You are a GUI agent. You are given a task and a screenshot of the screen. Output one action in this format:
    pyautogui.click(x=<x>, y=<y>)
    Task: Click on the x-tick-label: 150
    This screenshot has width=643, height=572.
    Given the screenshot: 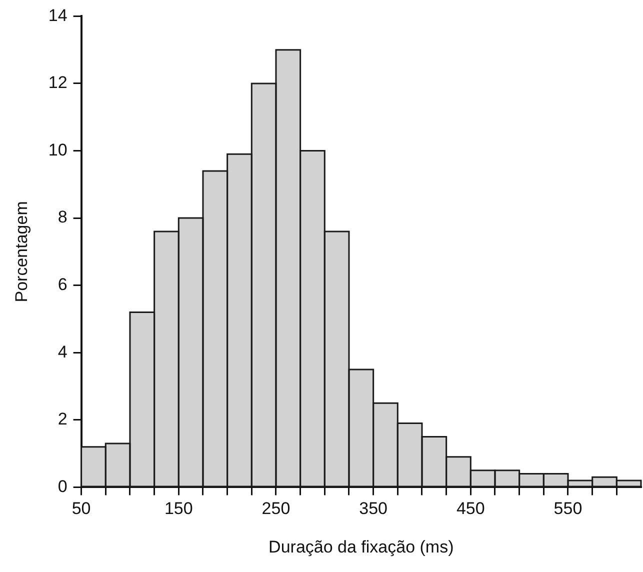 What is the action you would take?
    pyautogui.click(x=178, y=508)
    